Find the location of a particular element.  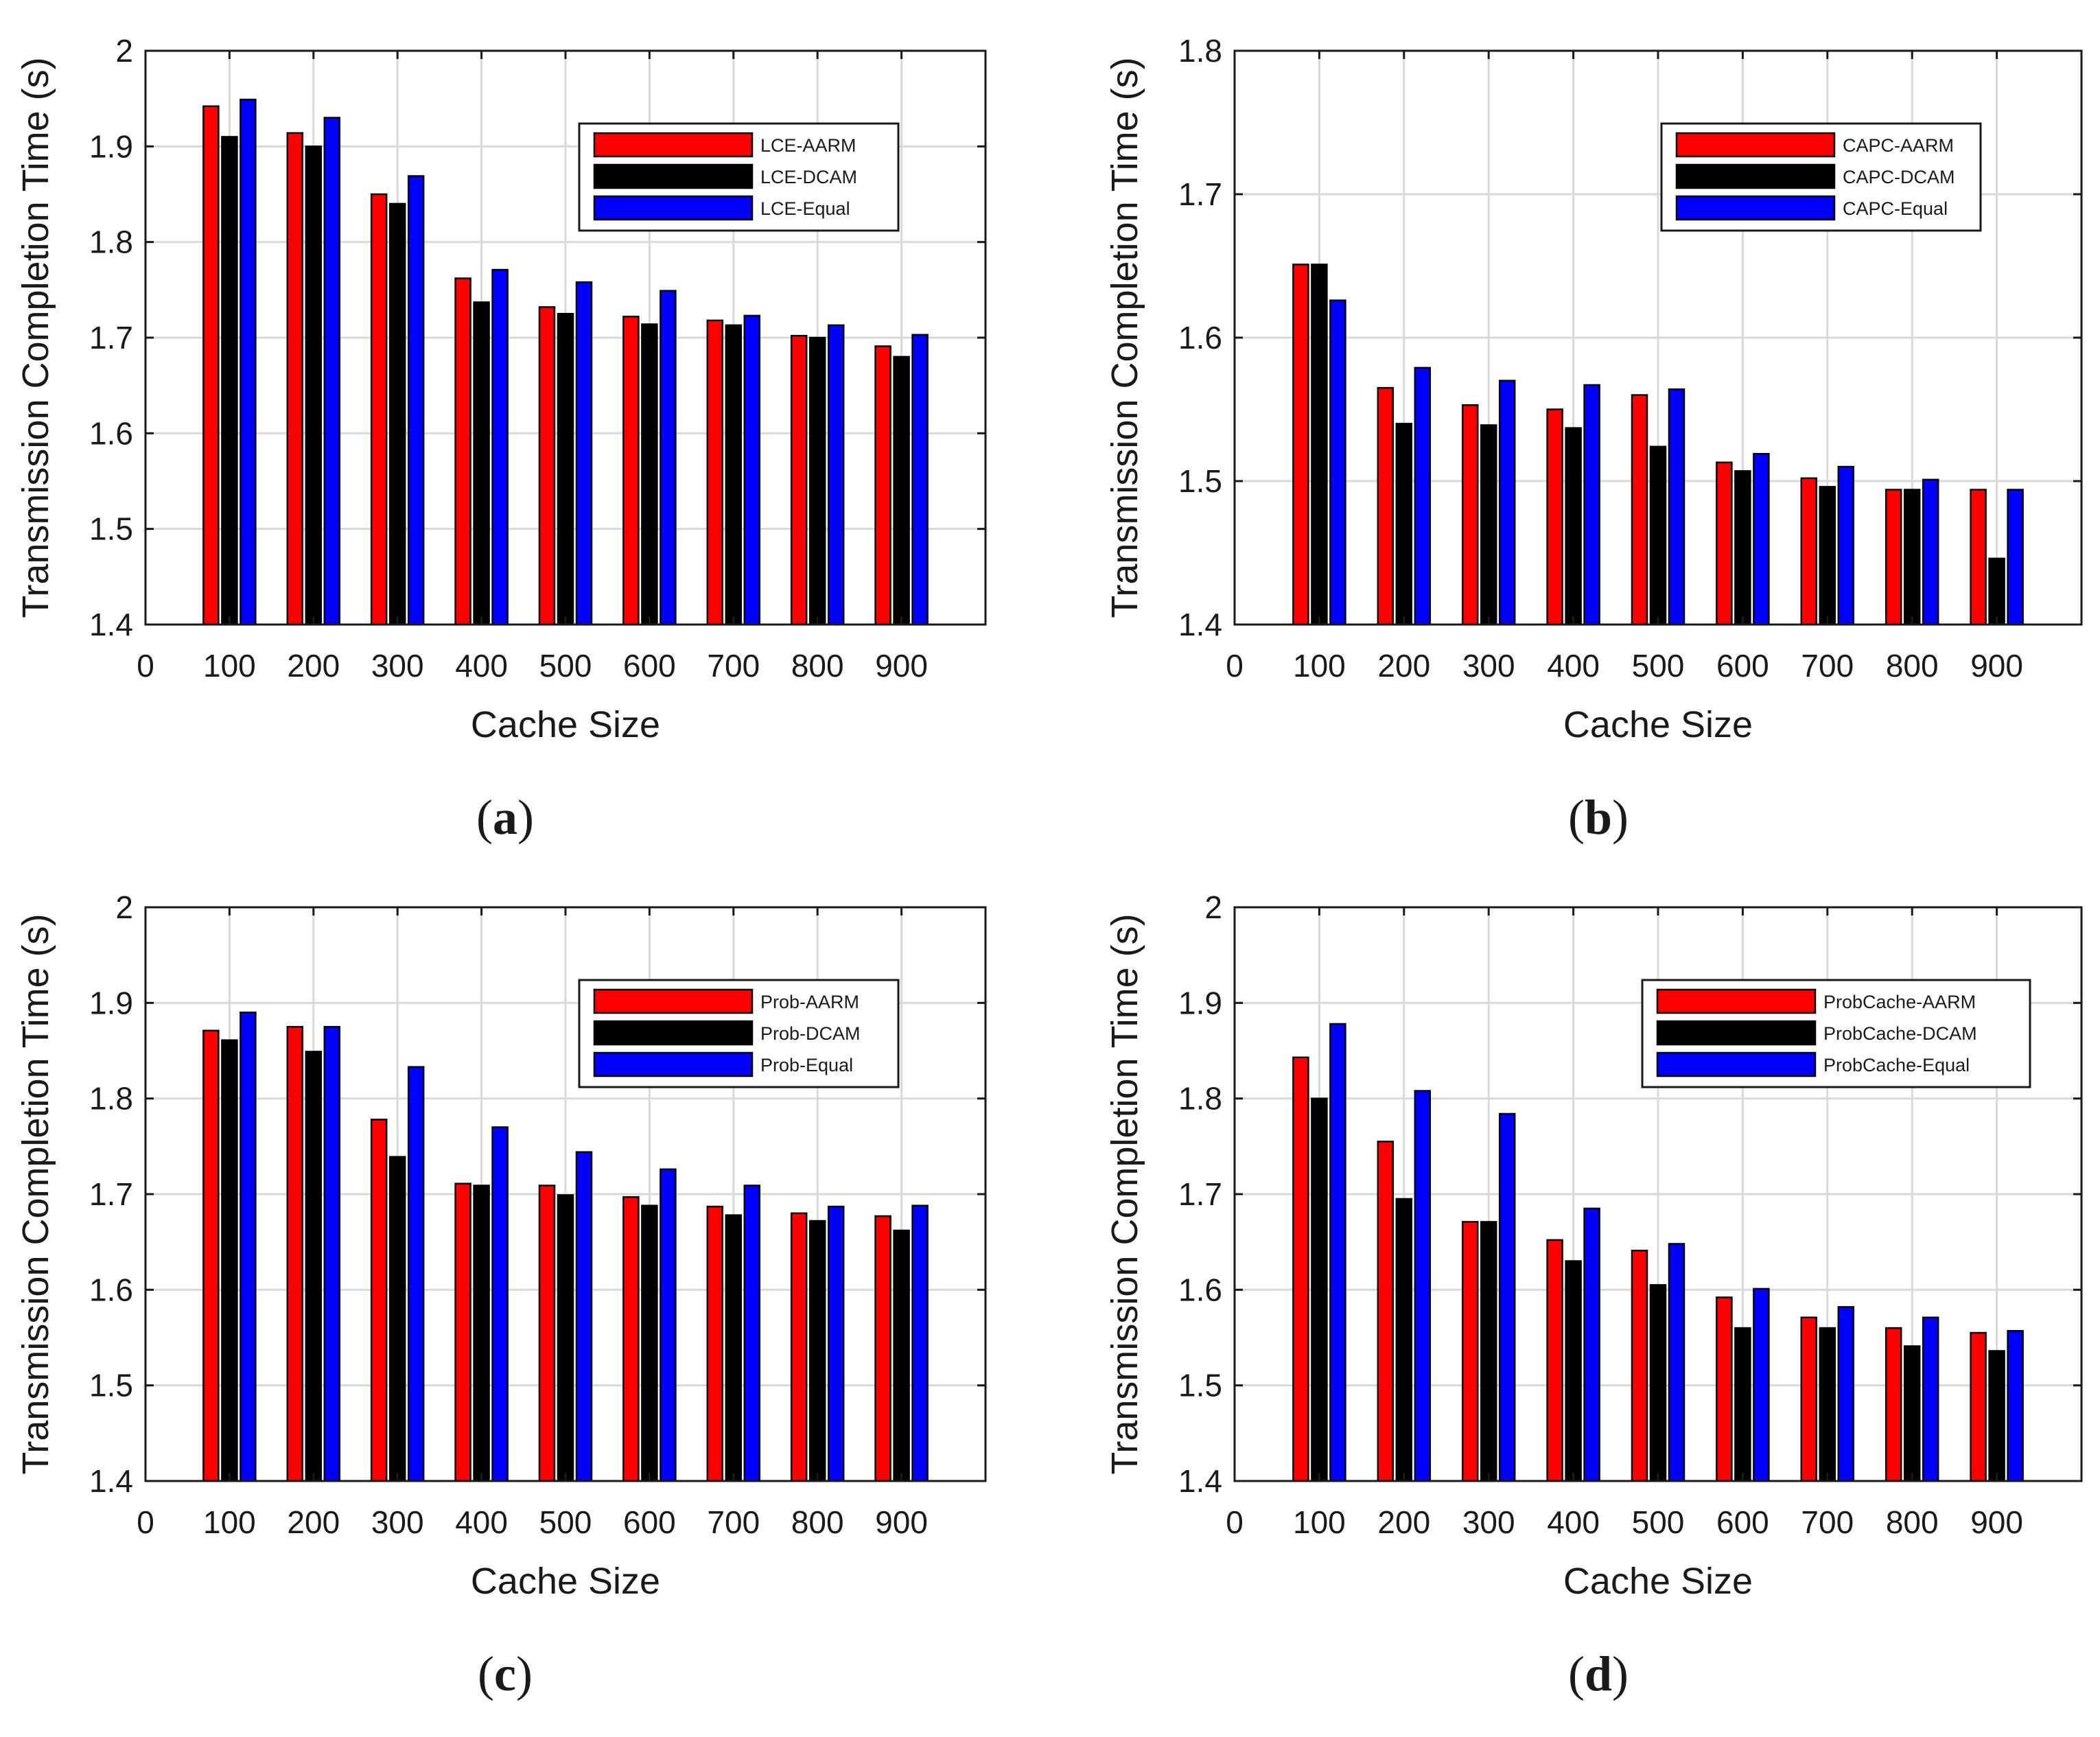

panel-caption: (c) is located at coordinates (505, 1673).